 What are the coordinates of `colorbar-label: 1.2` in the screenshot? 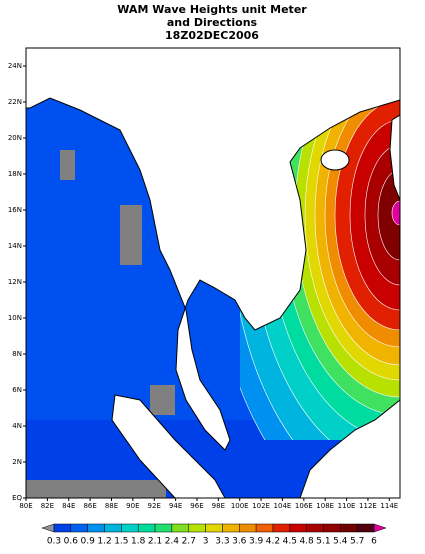 It's located at (104, 542).